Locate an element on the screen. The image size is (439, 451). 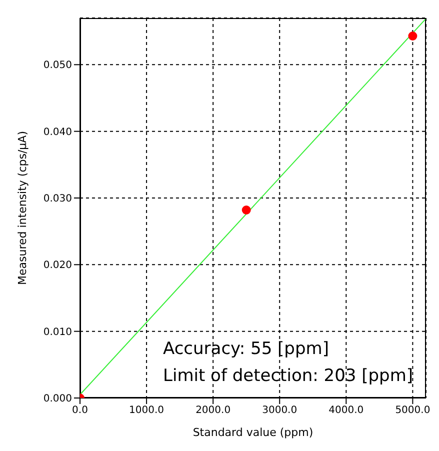
x-tick-label: 0.0 is located at coordinates (80, 410).